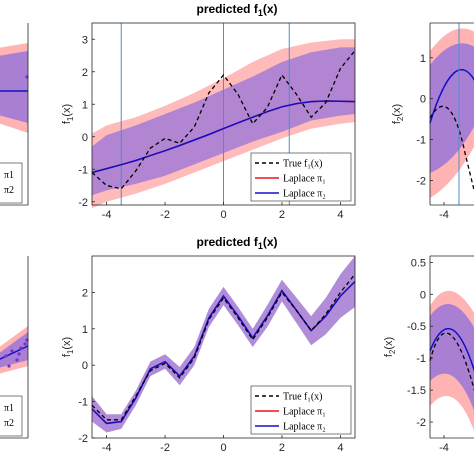 The height and width of the screenshot is (474, 474). What do you see at coordinates (421, 359) in the screenshot?
I see `y-tick-label-2: -1` at bounding box center [421, 359].